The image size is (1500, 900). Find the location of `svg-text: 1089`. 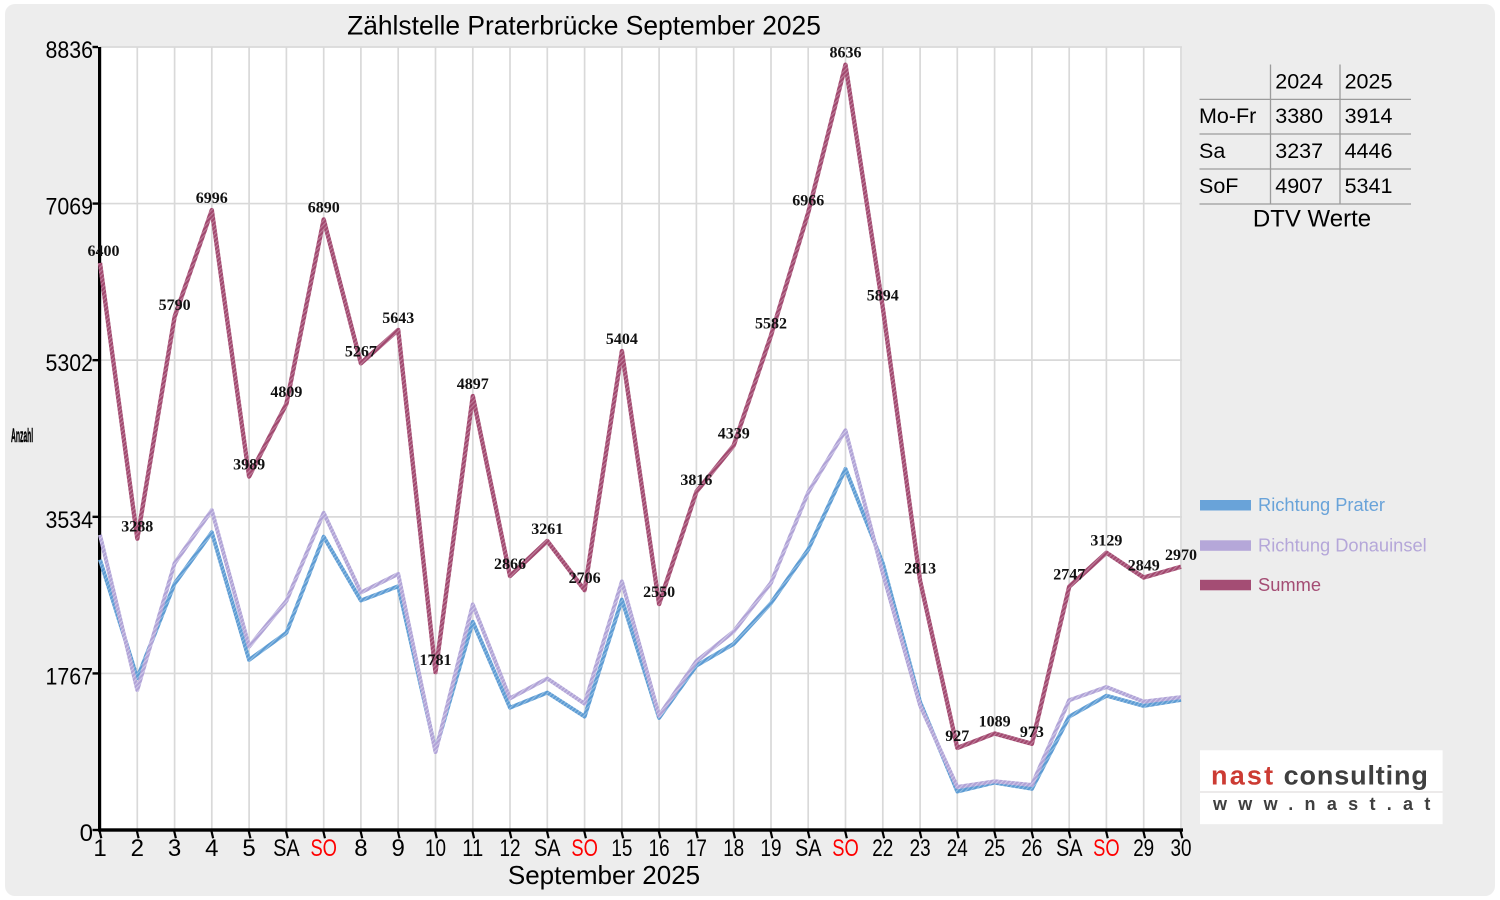

svg-text: 1089 is located at coordinates (995, 722).